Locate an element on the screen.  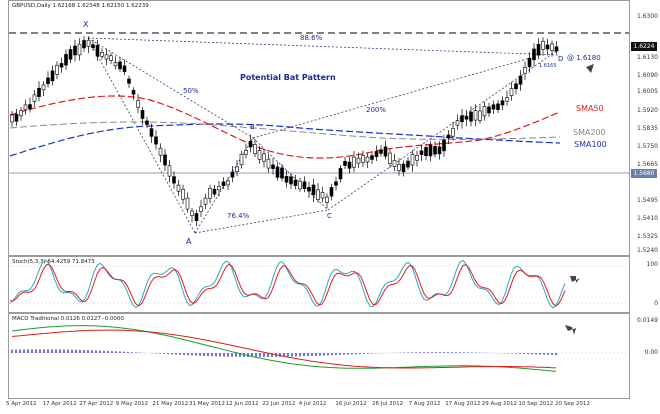
sma50-label: SMA50 is located at coordinates (590, 108).